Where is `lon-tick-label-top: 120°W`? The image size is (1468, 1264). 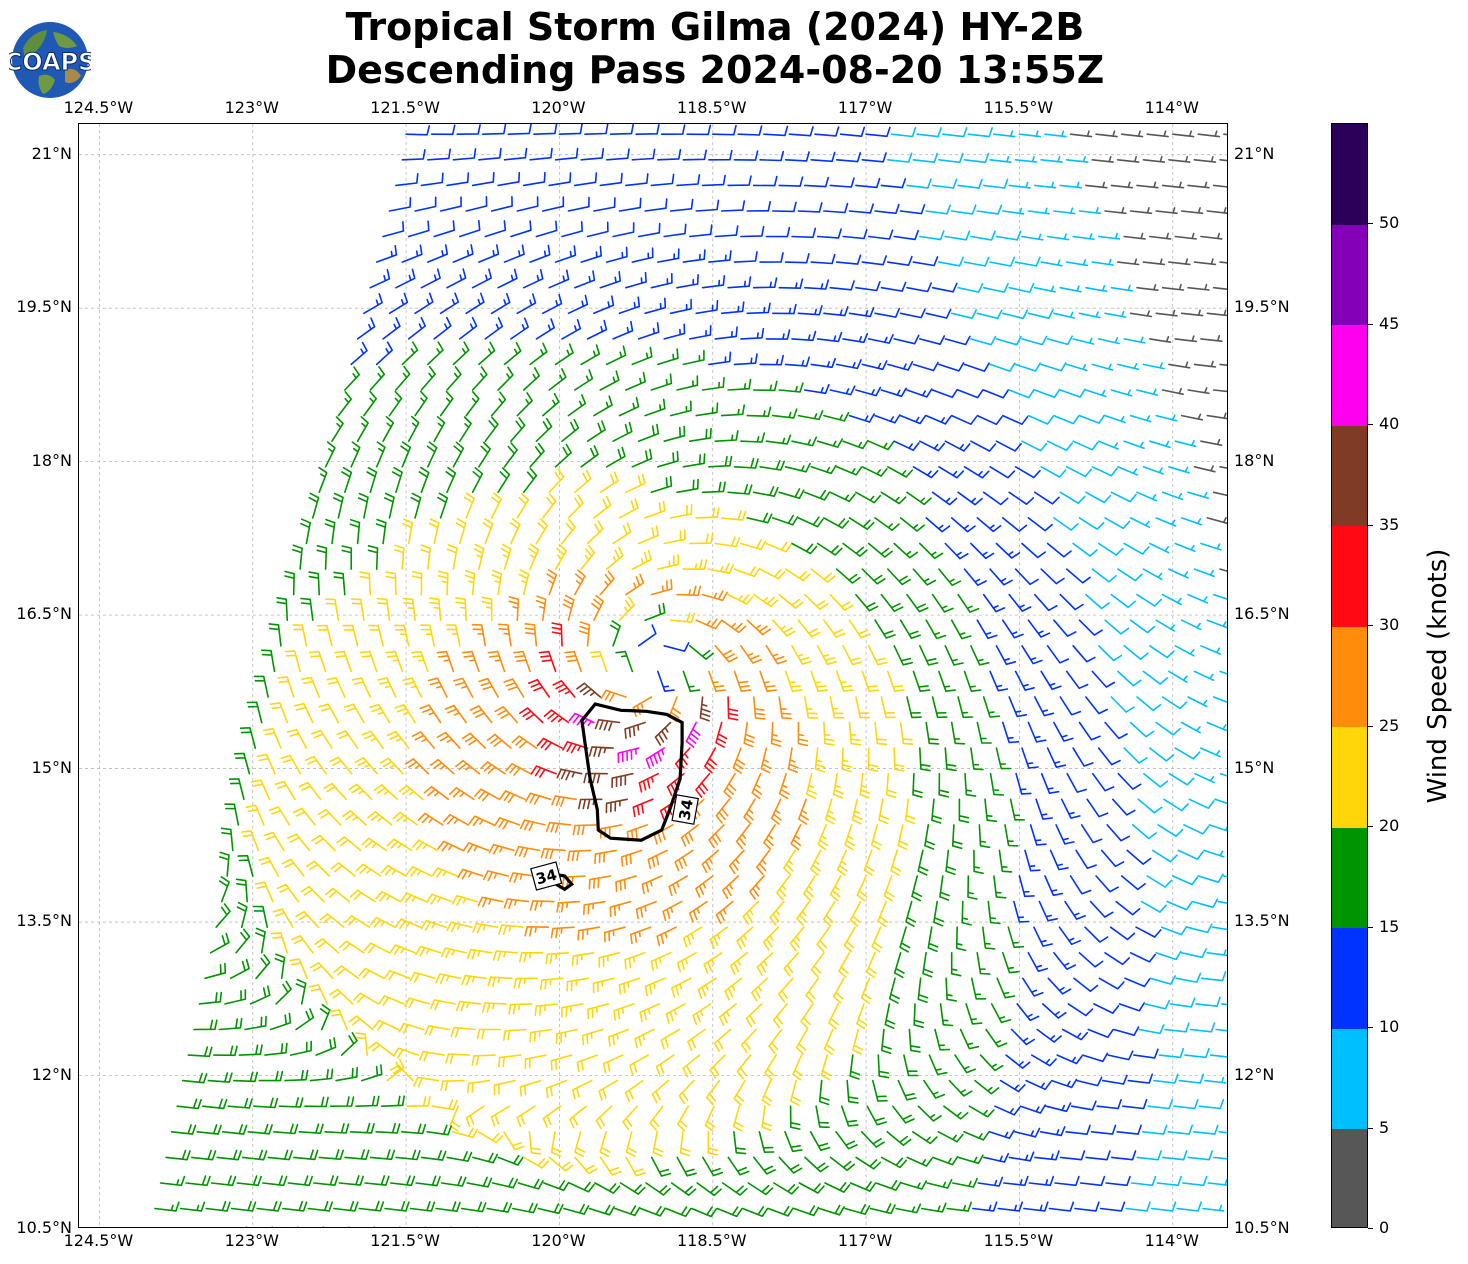
lon-tick-label-top: 120°W is located at coordinates (558, 107).